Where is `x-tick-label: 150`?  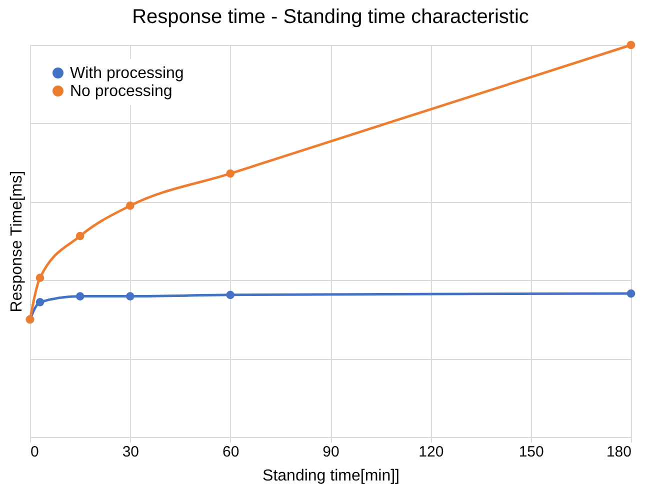 x-tick-label: 150 is located at coordinates (531, 452).